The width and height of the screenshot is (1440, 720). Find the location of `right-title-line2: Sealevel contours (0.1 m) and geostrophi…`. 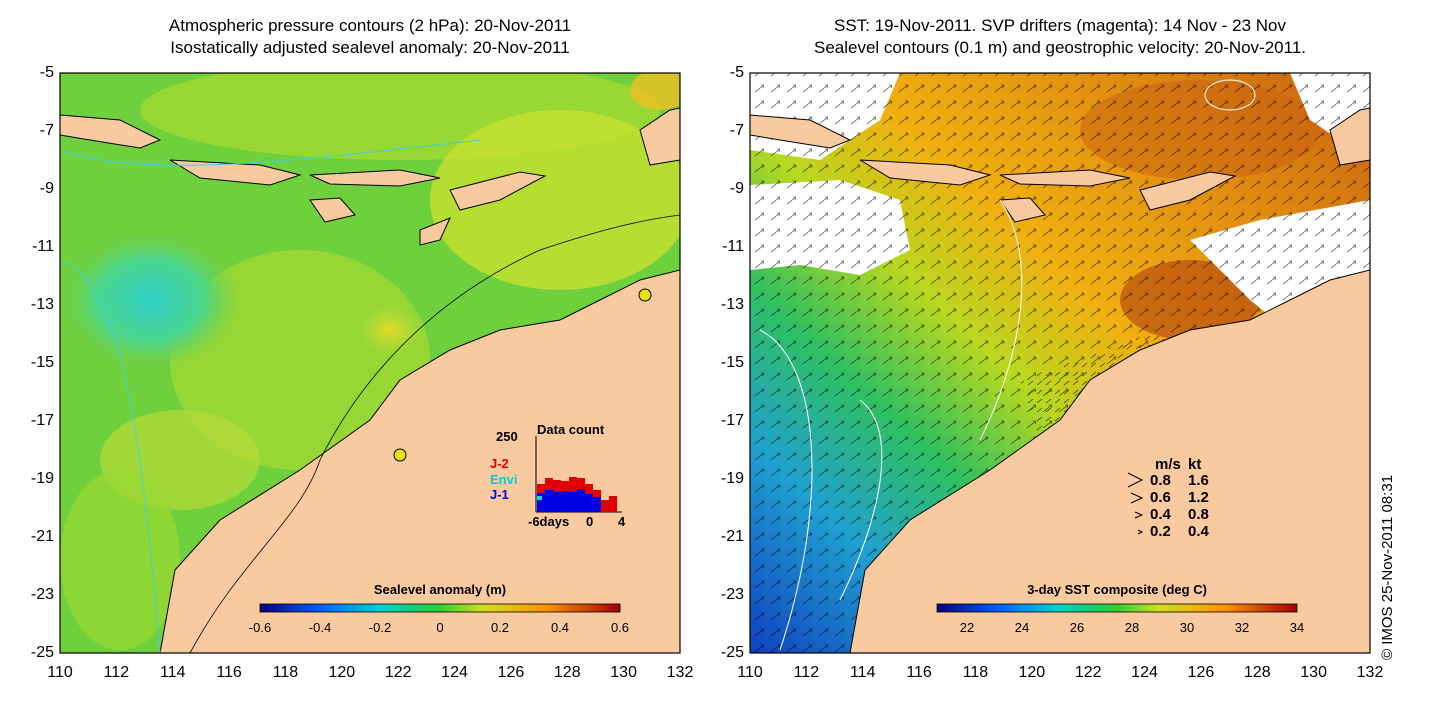

right-title-line2: Sealevel contours (0.1 m) and geostrophi… is located at coordinates (1060, 47).